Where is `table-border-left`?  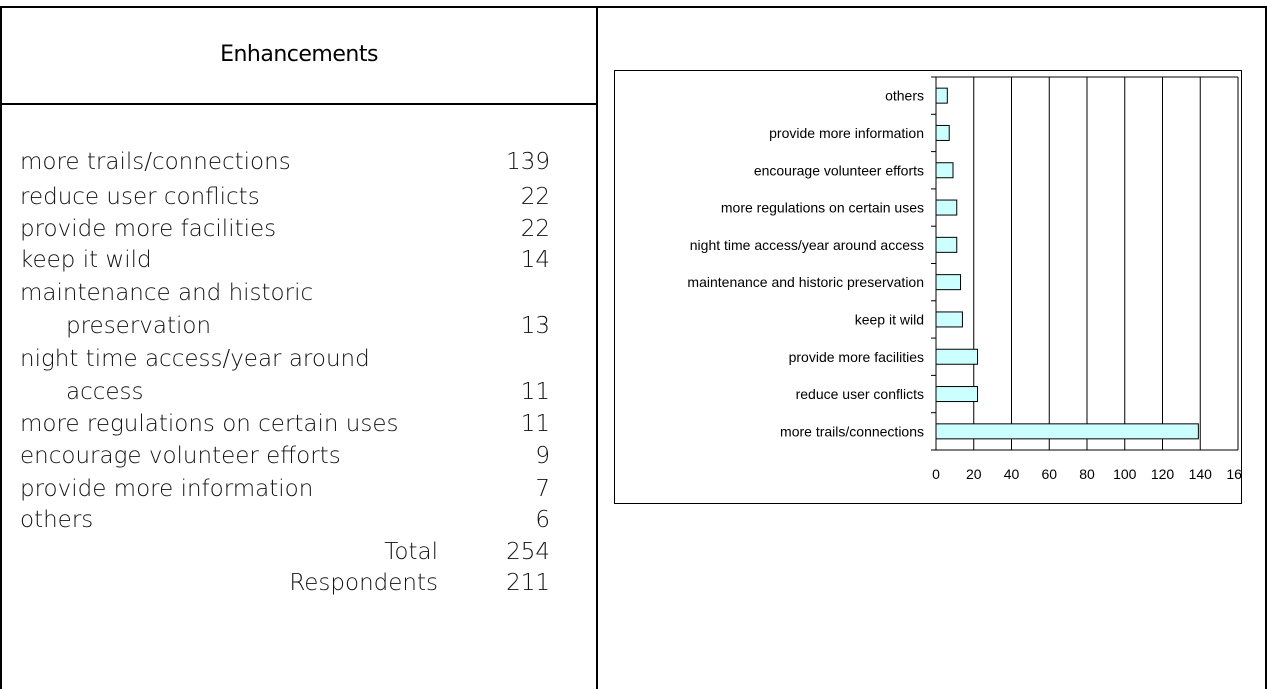
table-border-left is located at coordinates (1, 347).